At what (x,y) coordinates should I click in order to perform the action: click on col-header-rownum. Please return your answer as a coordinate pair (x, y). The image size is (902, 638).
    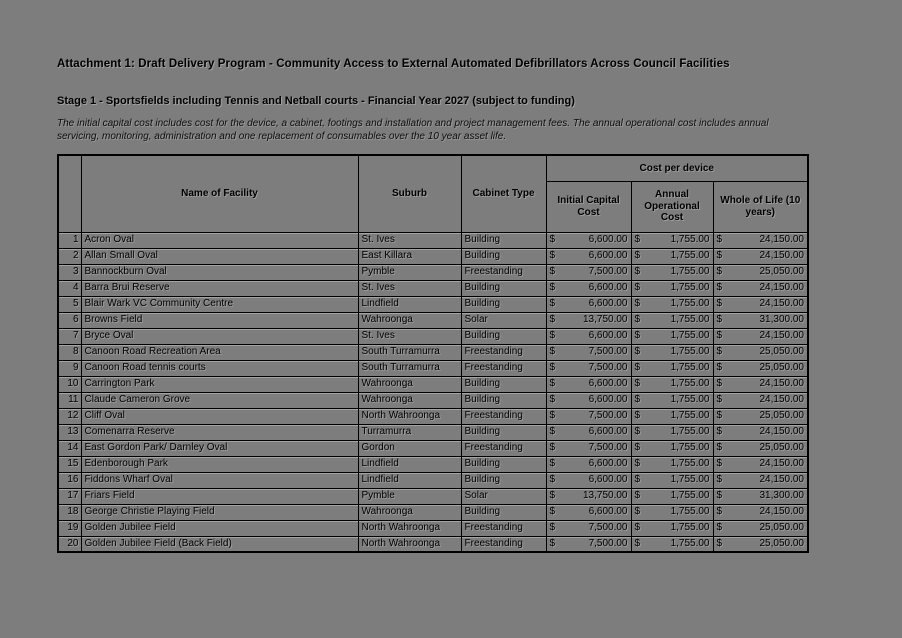
    Looking at the image, I should click on (69, 193).